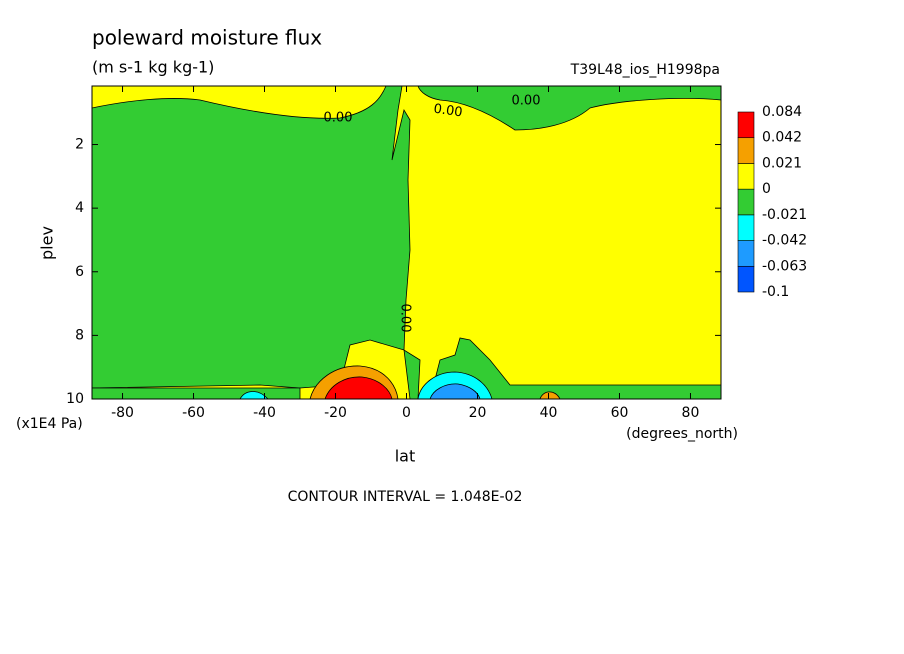 Image resolution: width=904 pixels, height=654 pixels. I want to click on colorbar-label: 0, so click(766, 189).